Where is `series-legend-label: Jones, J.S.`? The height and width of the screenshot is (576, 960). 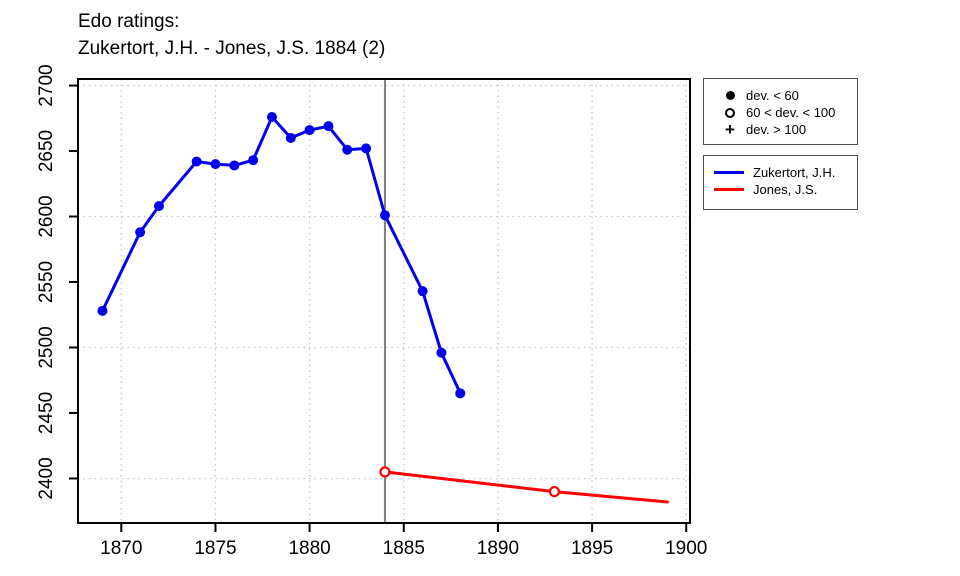 series-legend-label: Jones, J.S. is located at coordinates (785, 189).